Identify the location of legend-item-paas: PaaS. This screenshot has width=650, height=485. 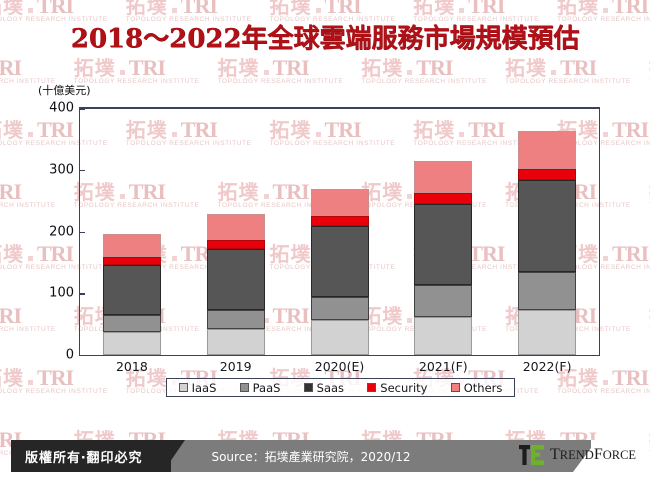
(260, 387).